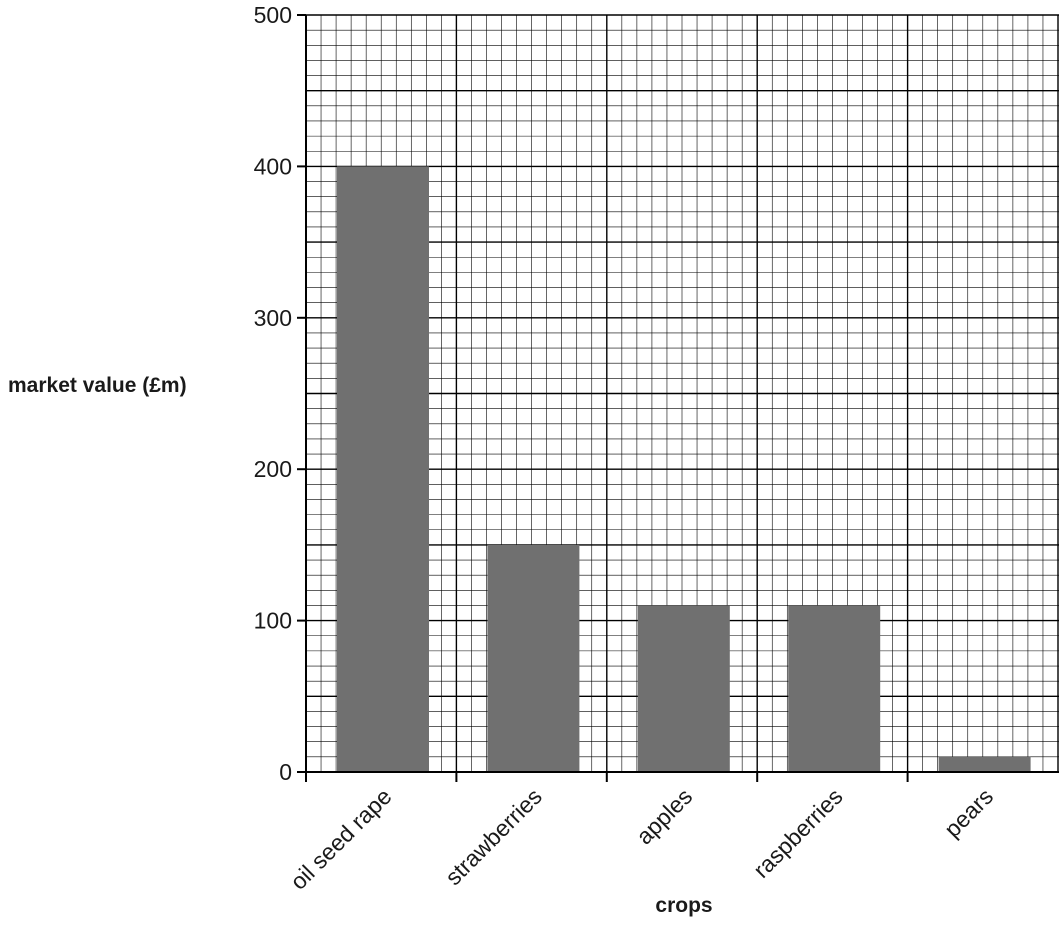  What do you see at coordinates (273, 621) in the screenshot?
I see `y-tick-label: 100` at bounding box center [273, 621].